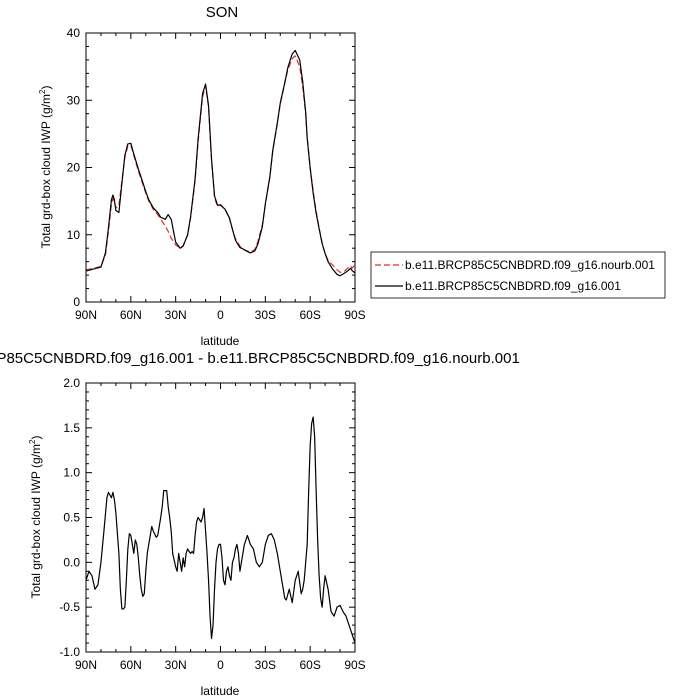  I want to click on x-axis-label-top: latitude, so click(220, 341).